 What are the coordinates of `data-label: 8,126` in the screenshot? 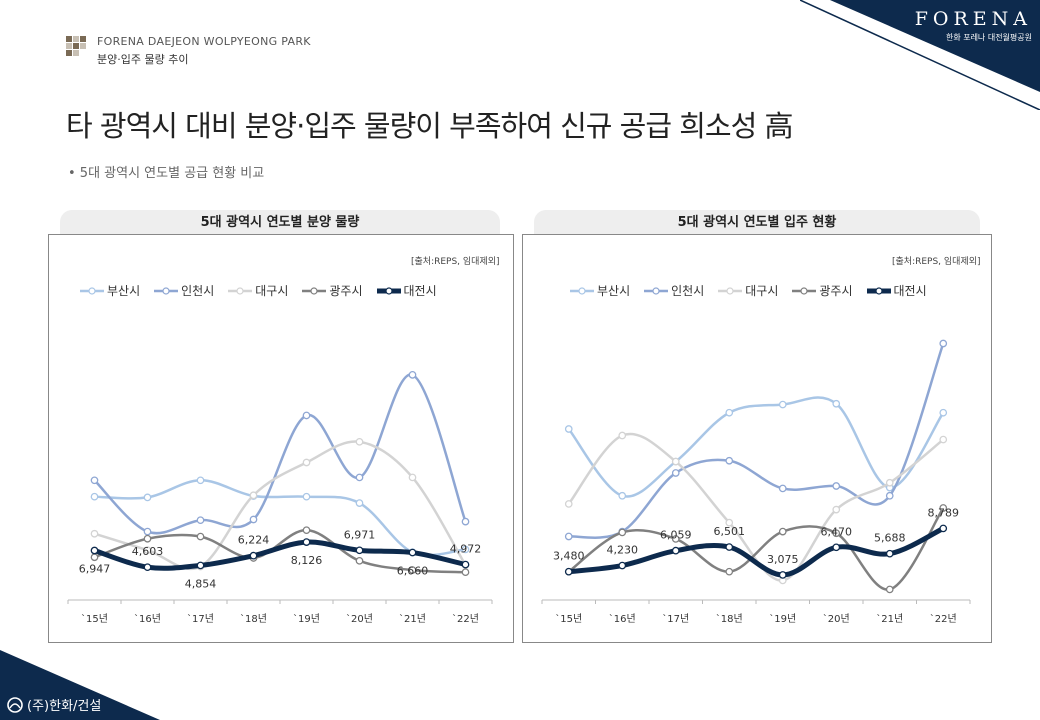 It's located at (307, 560).